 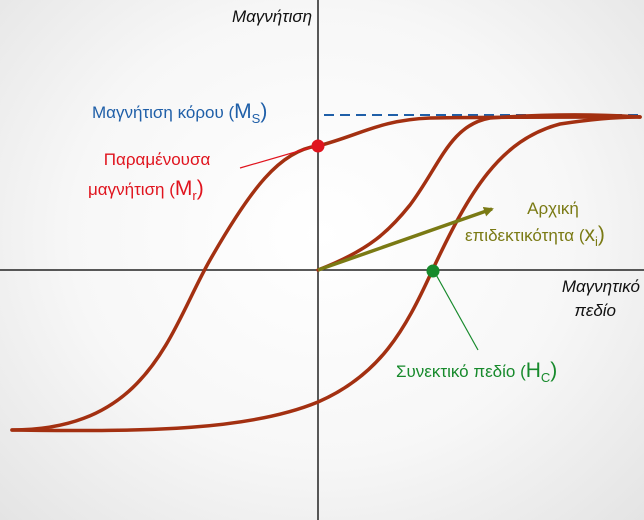 What do you see at coordinates (595, 310) in the screenshot?
I see `x-axis-label-line2: πεδίο` at bounding box center [595, 310].